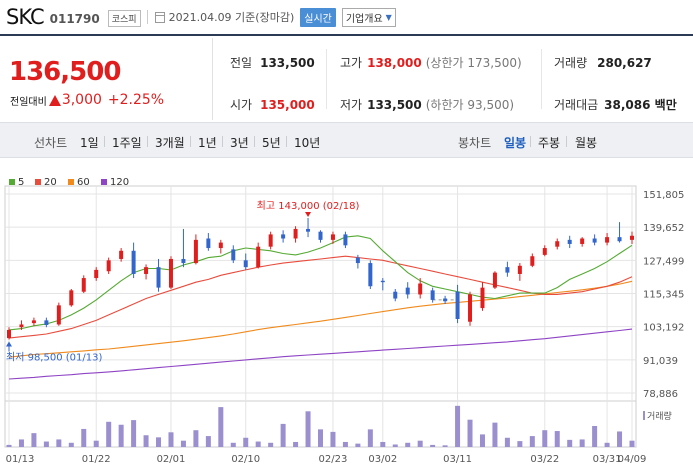 This screenshot has width=693, height=468. What do you see at coordinates (171, 459) in the screenshot?
I see `x-tick-label: 02/01` at bounding box center [171, 459].